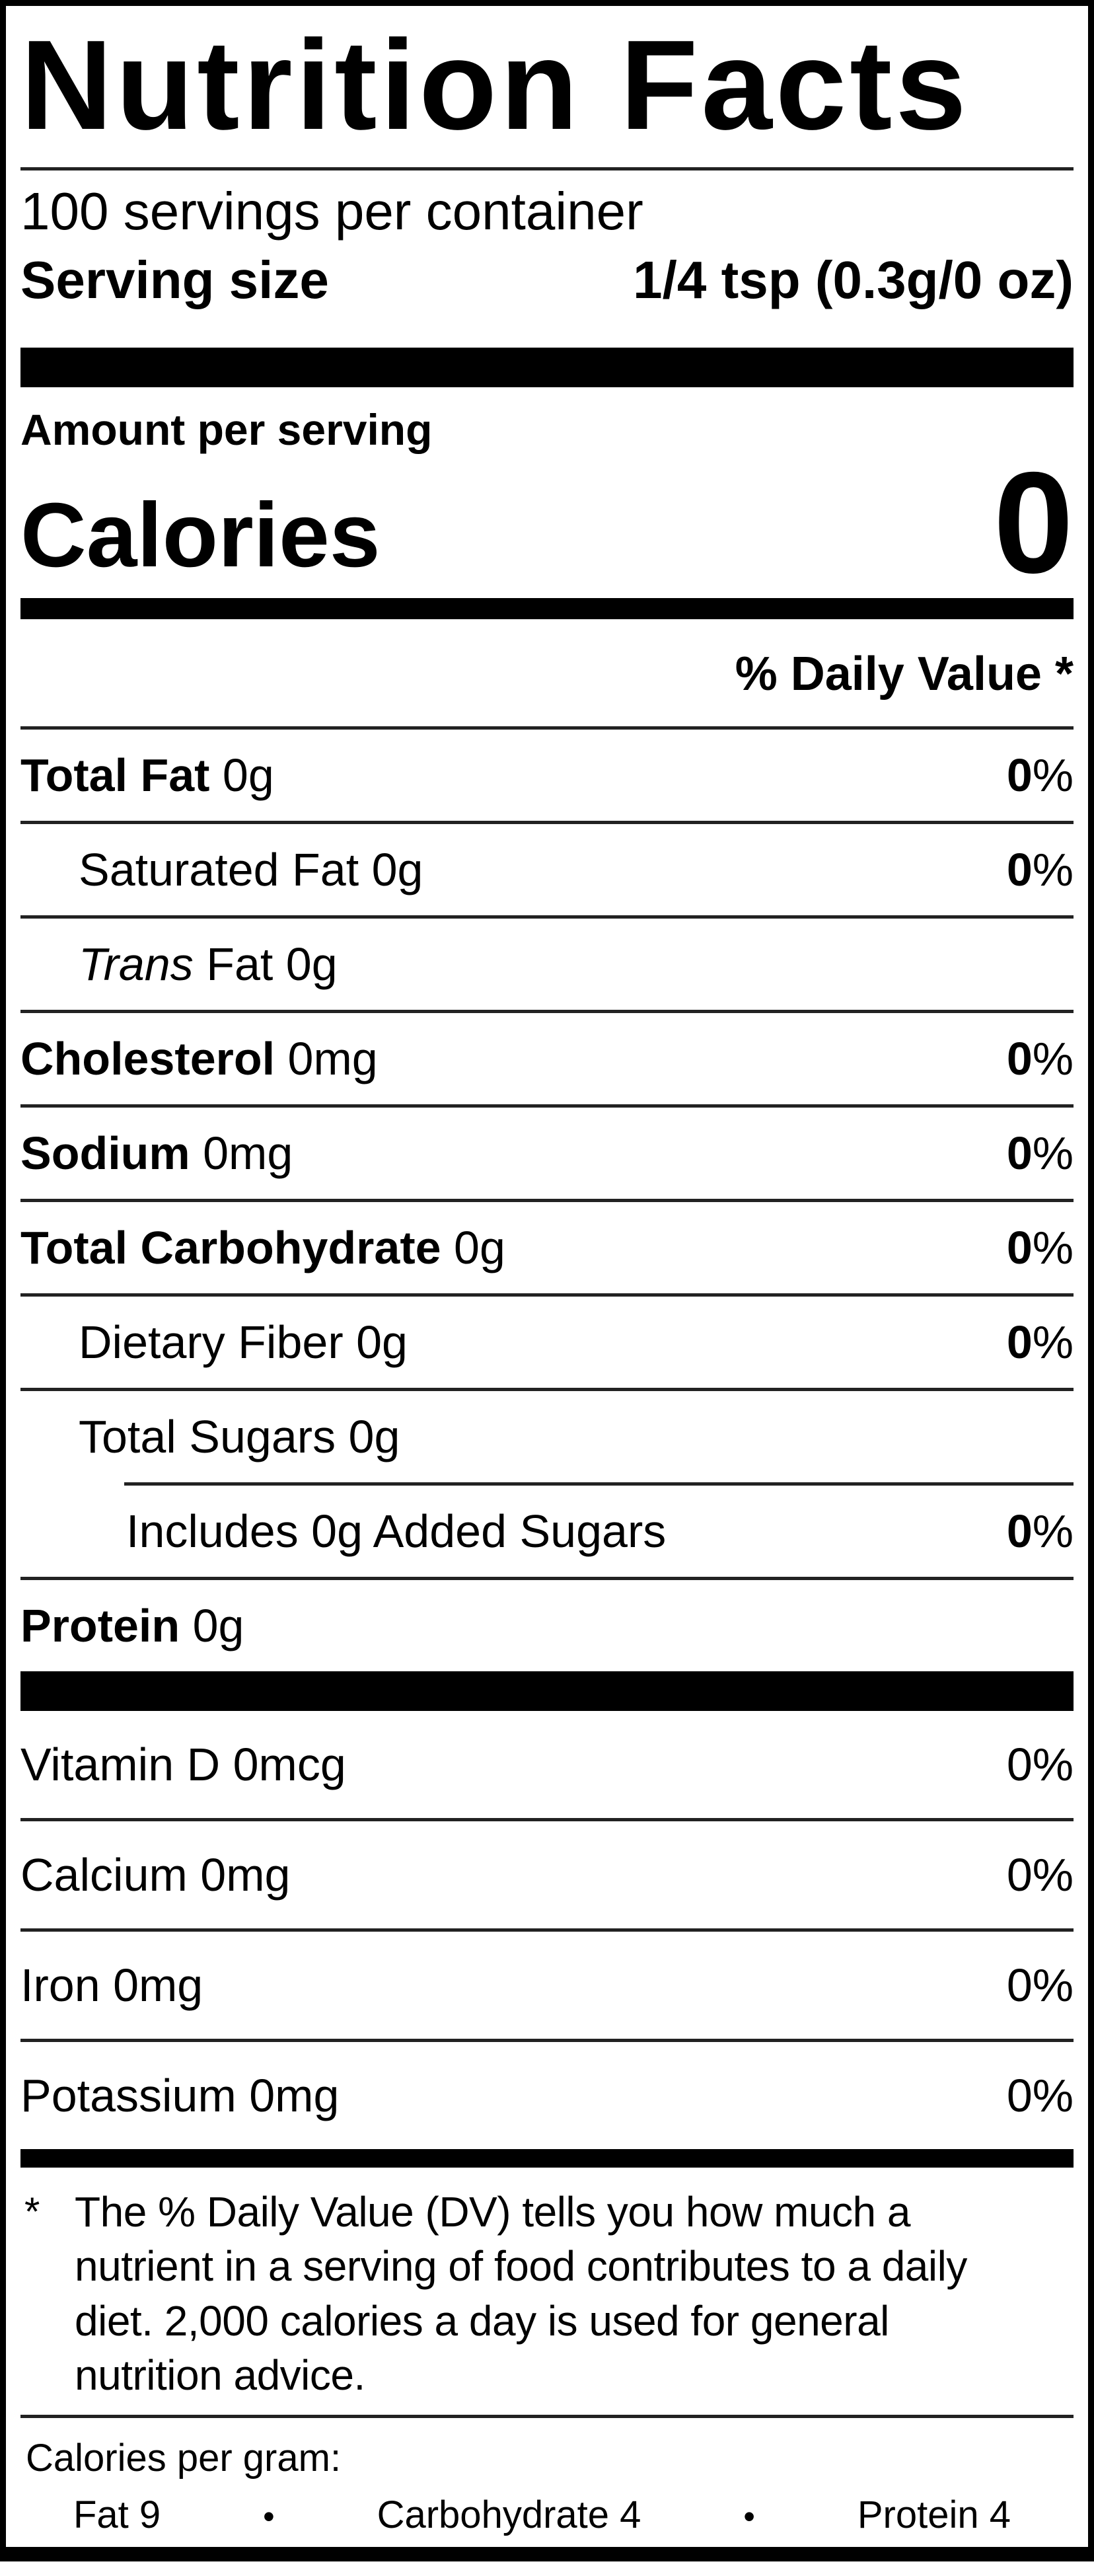 This screenshot has height=2576, width=1094. I want to click on calories-value: 0, so click(1034, 522).